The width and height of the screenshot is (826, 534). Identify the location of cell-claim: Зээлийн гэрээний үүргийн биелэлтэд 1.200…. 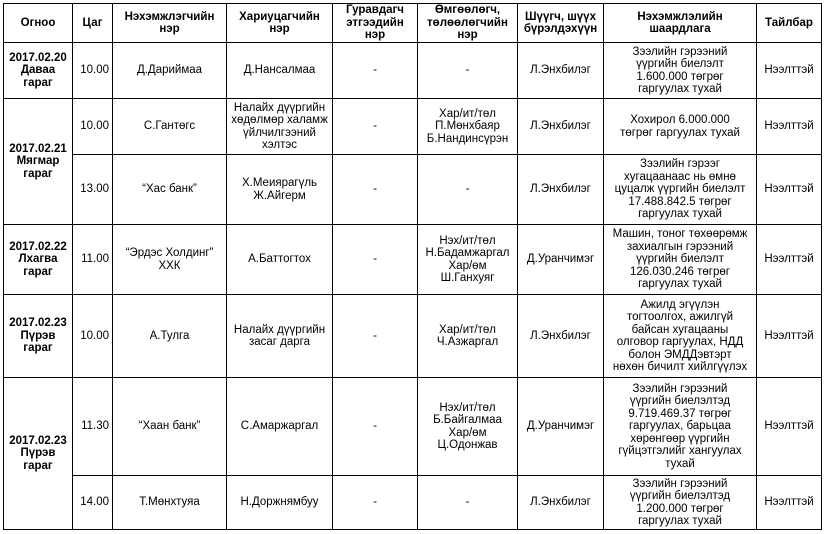
(680, 502).